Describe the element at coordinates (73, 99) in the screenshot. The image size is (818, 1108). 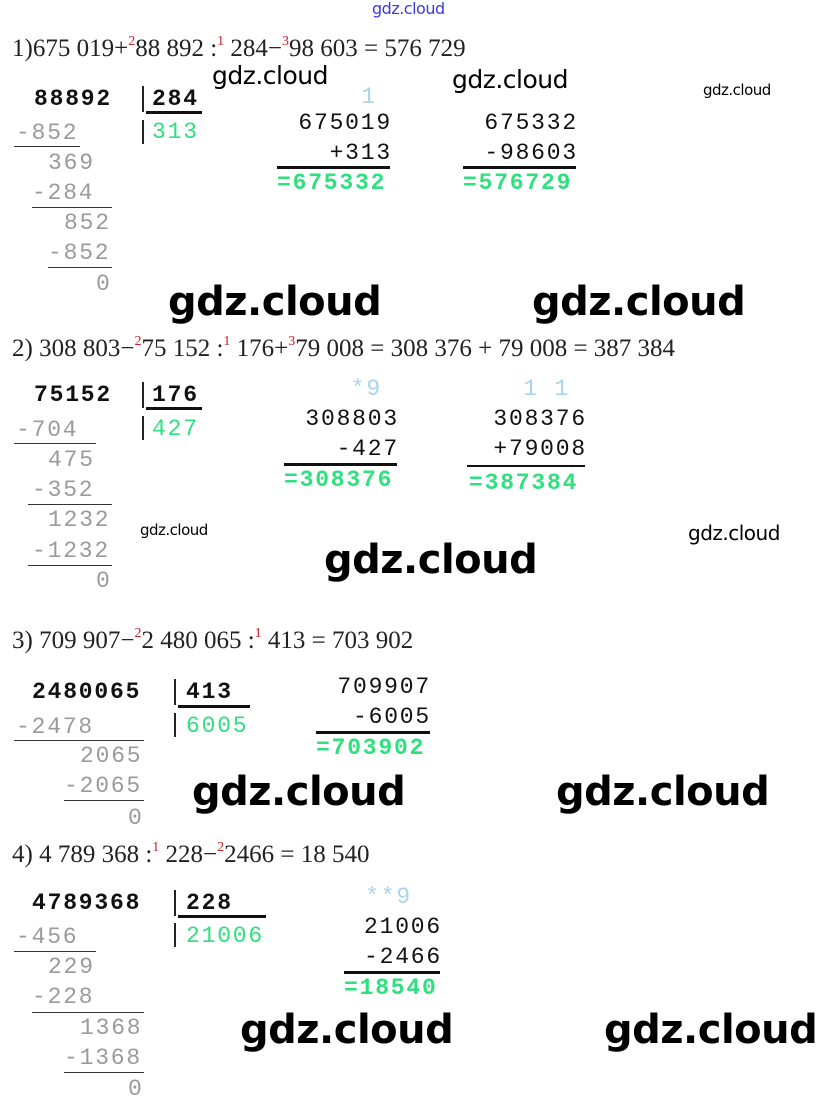
I see `dividend: 88892` at that location.